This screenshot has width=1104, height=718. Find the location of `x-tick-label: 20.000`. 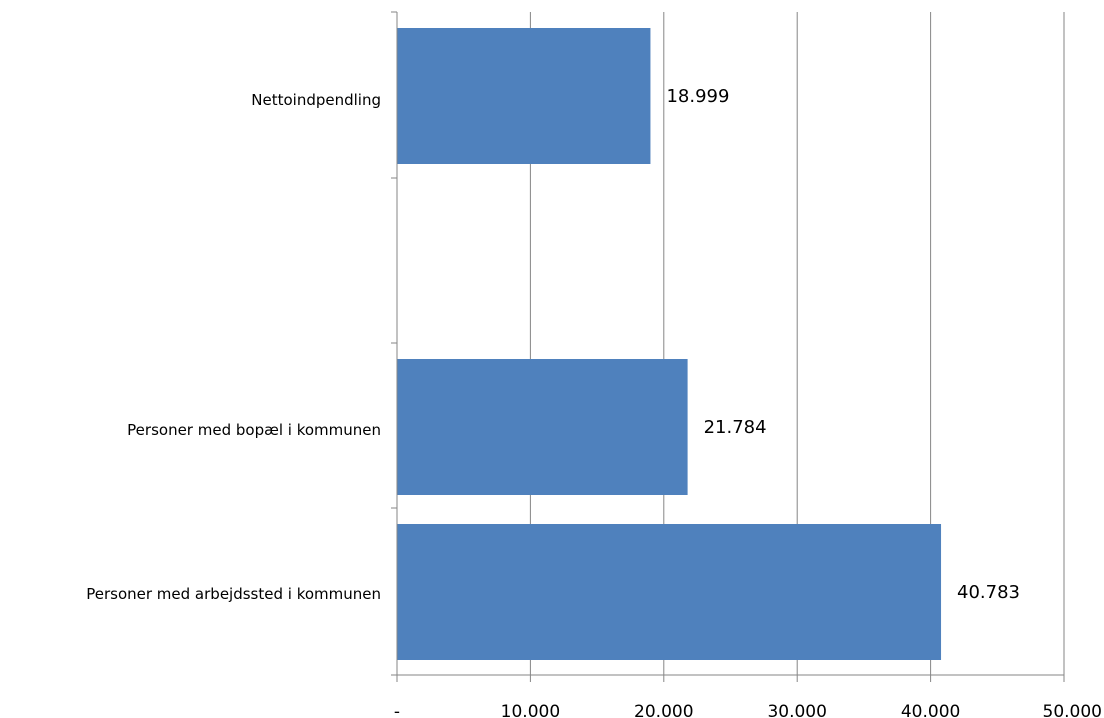

x-tick-label: 20.000 is located at coordinates (663, 710).